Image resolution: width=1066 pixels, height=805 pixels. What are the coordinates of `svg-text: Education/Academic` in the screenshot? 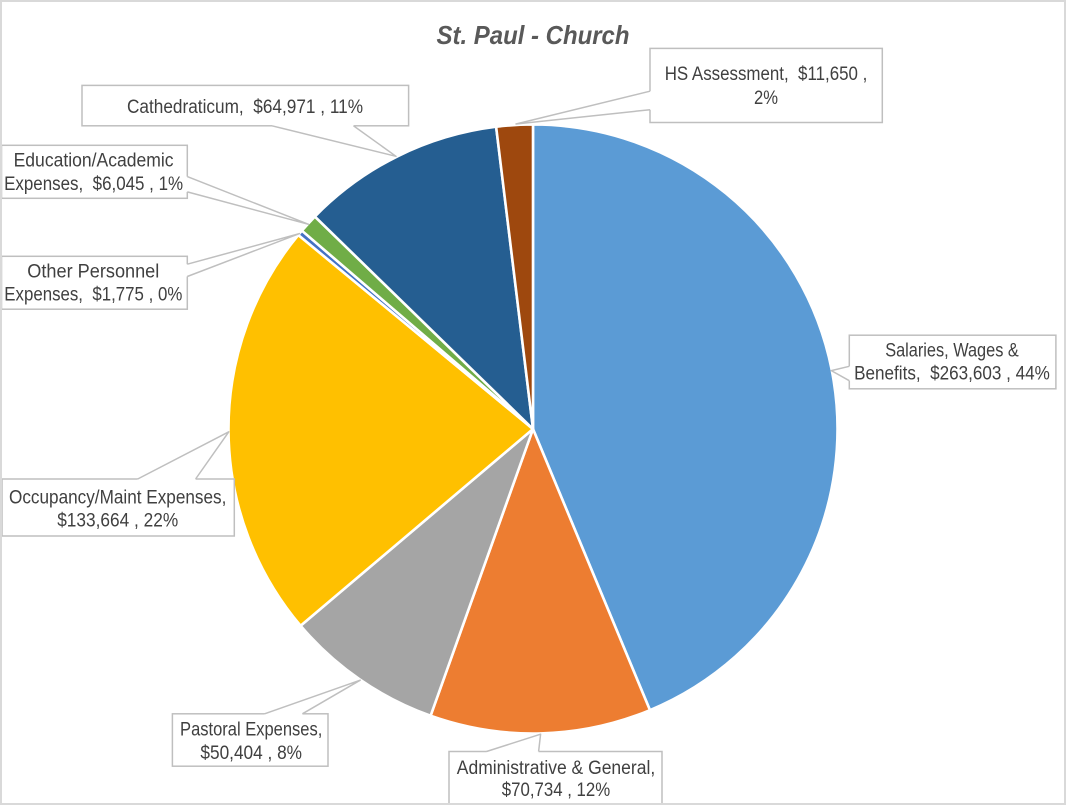 It's located at (94, 160).